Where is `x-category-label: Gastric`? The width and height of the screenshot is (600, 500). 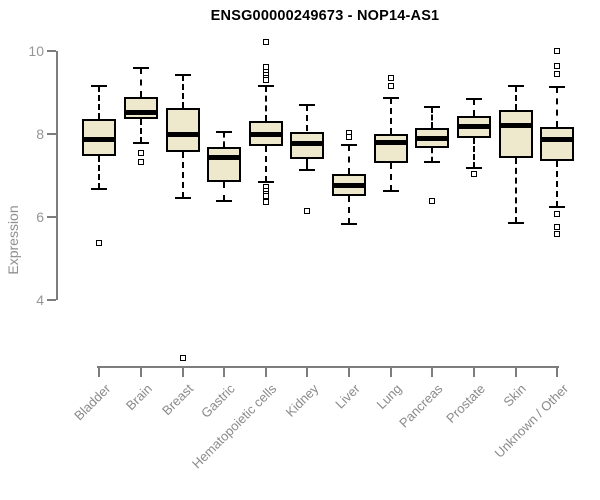
x-category-label: Gastric is located at coordinates (218, 401).